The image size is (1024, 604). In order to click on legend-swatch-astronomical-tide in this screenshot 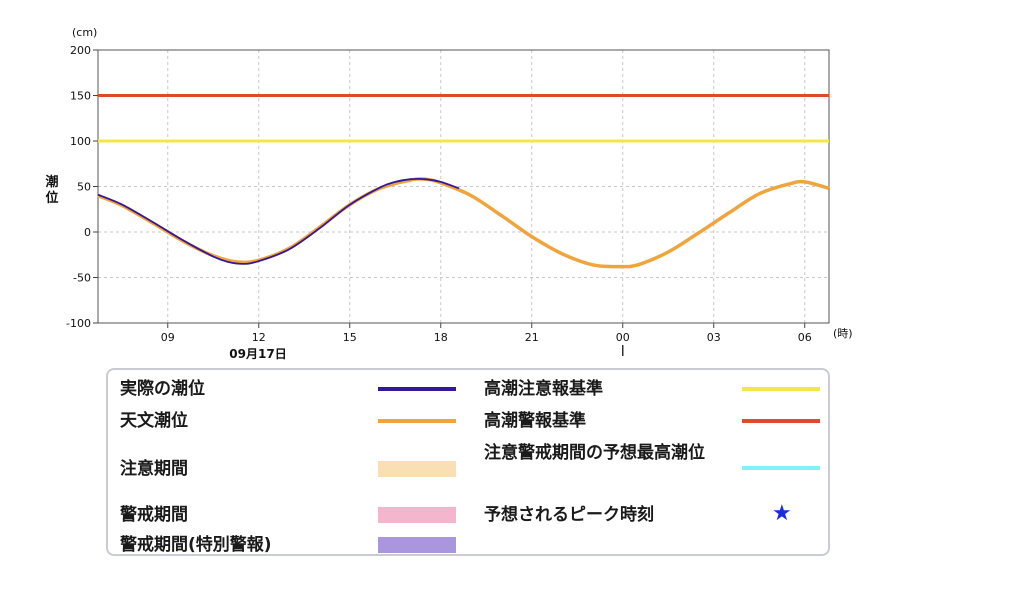, I will do `click(417, 421)`.